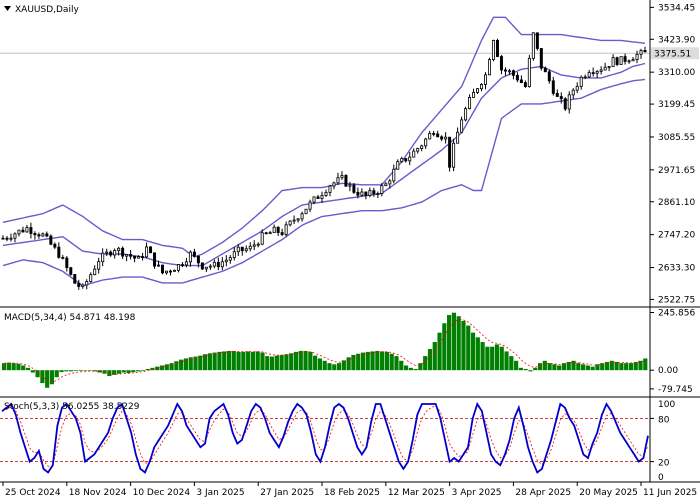 Image resolution: width=700 pixels, height=504 pixels. I want to click on macd-title: MACD(5,34,4) 54.871 48.198, so click(70, 318).